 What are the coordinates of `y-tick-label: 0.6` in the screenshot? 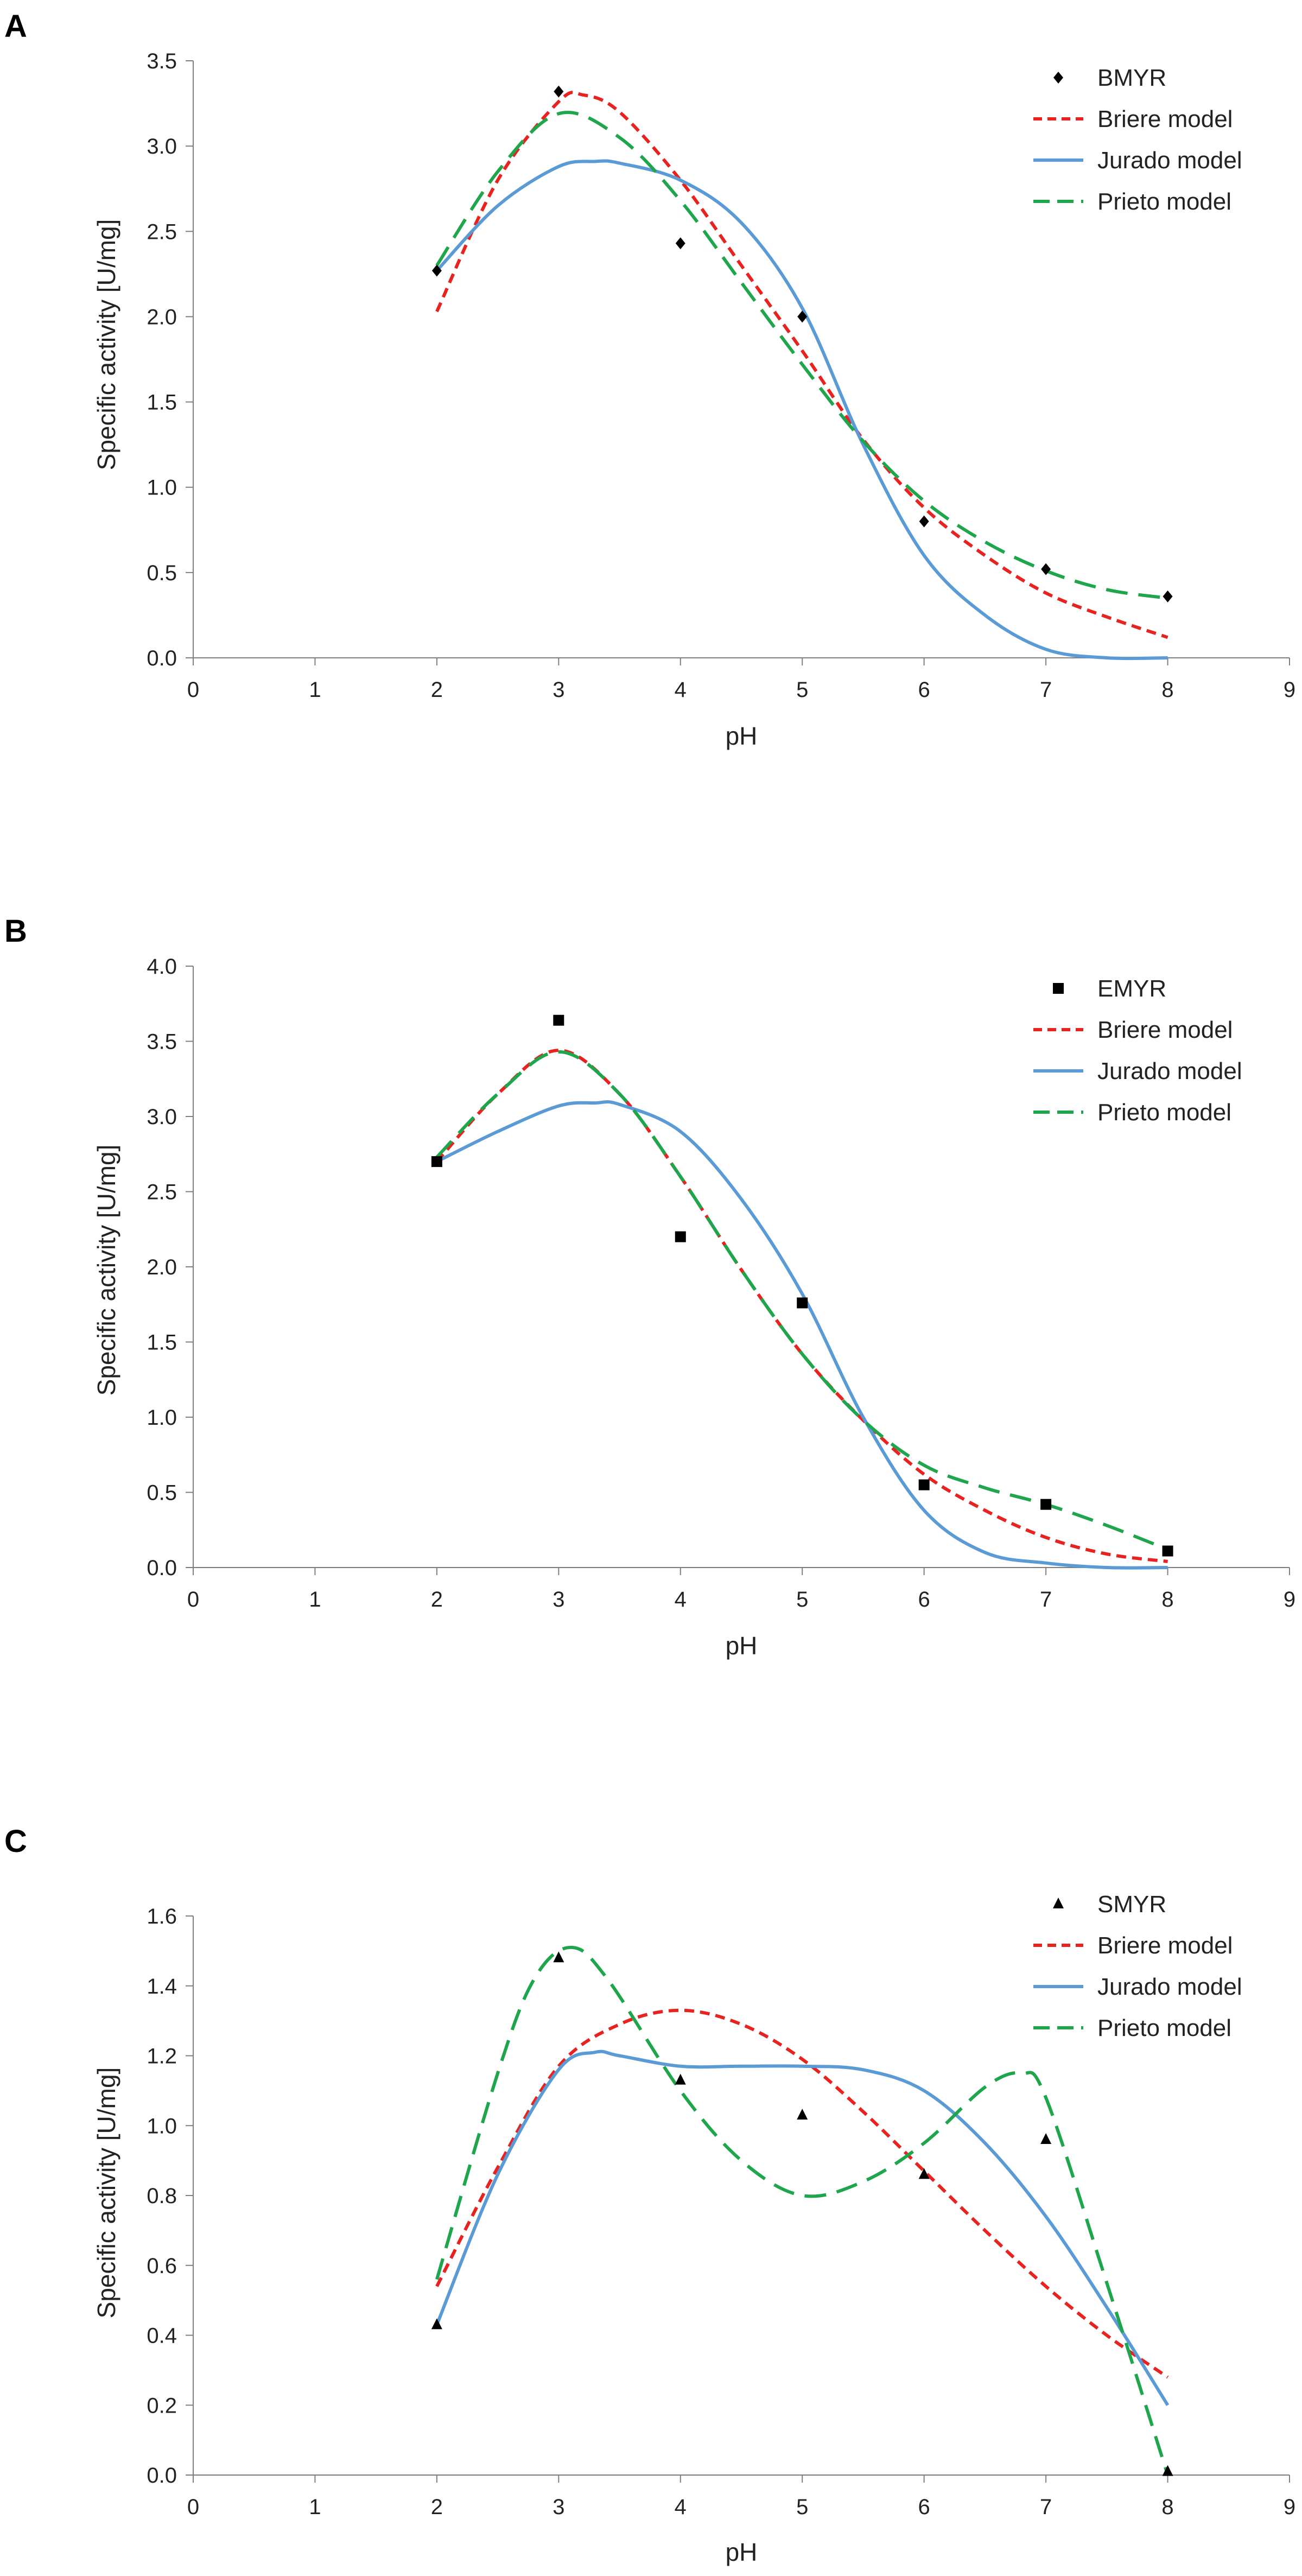 It's located at (162, 2266).